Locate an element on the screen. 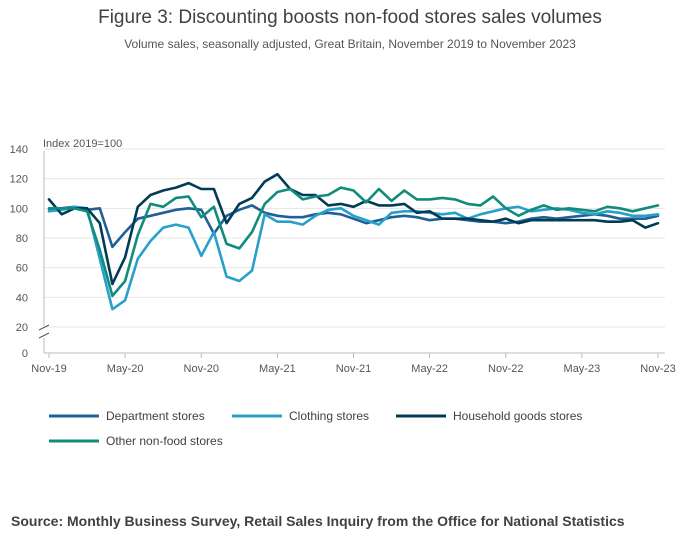 The height and width of the screenshot is (549, 700). y-tick-label: 60 is located at coordinates (22, 269).